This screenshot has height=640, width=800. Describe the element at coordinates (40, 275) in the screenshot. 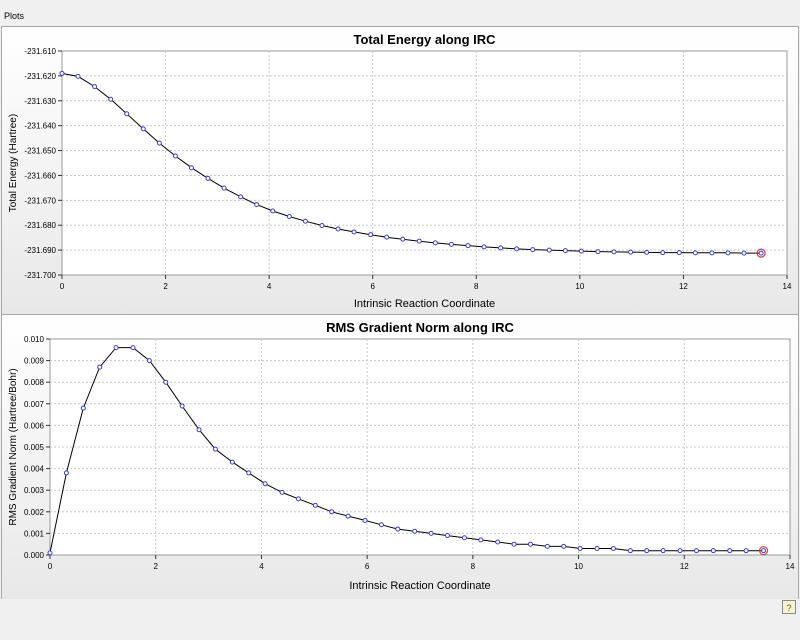

I see `energy-y-tick-label: -231.700` at that location.